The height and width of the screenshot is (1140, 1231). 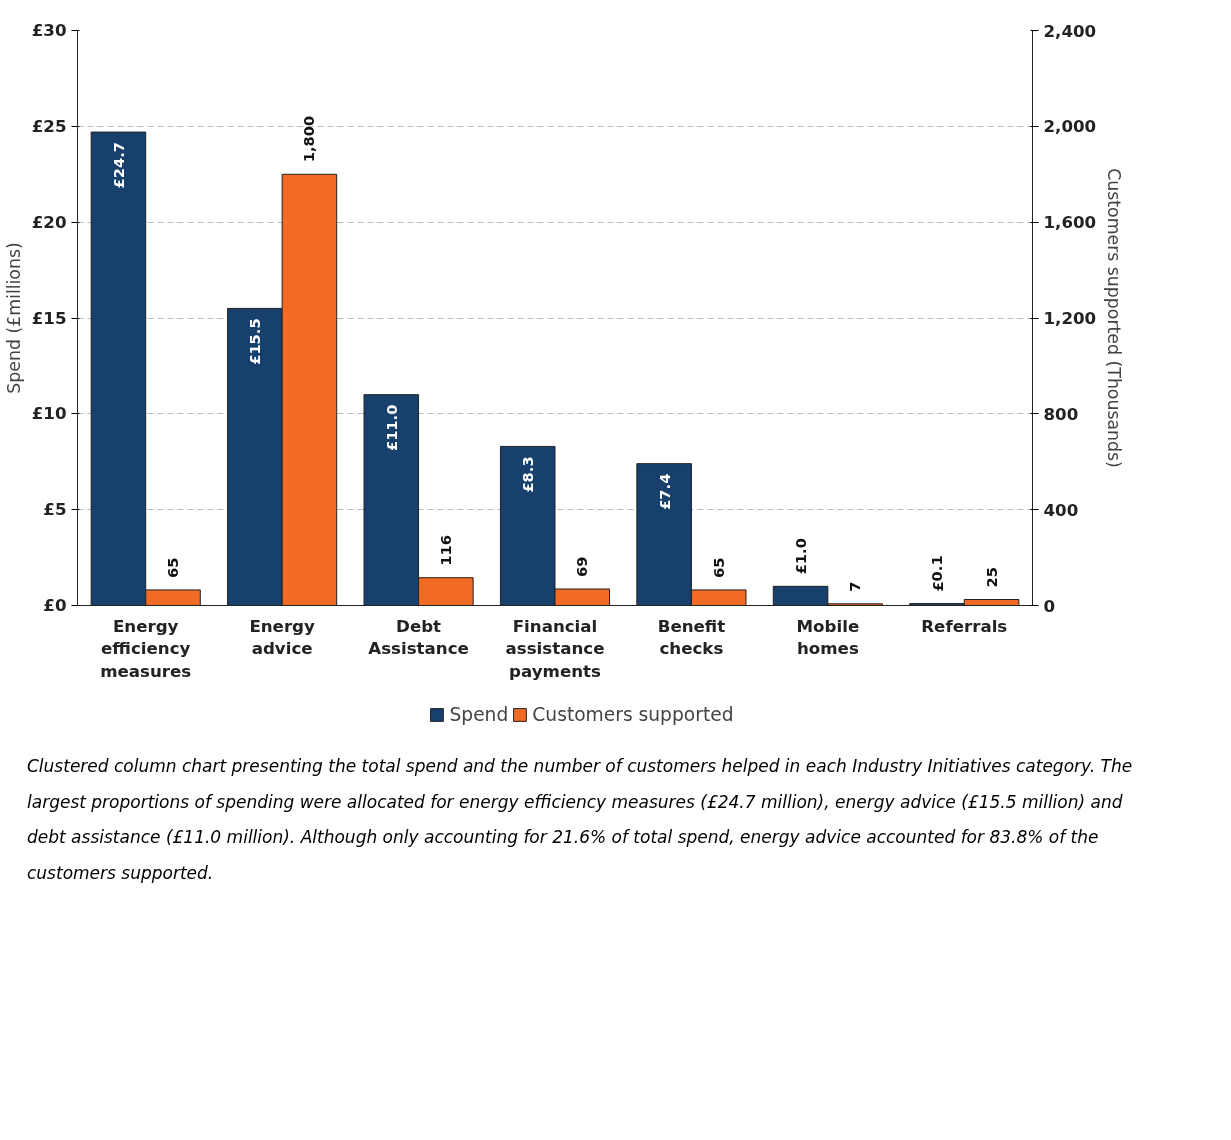 What do you see at coordinates (13, 318) in the screenshot?
I see `y-axis-title: Spend (£millions)` at bounding box center [13, 318].